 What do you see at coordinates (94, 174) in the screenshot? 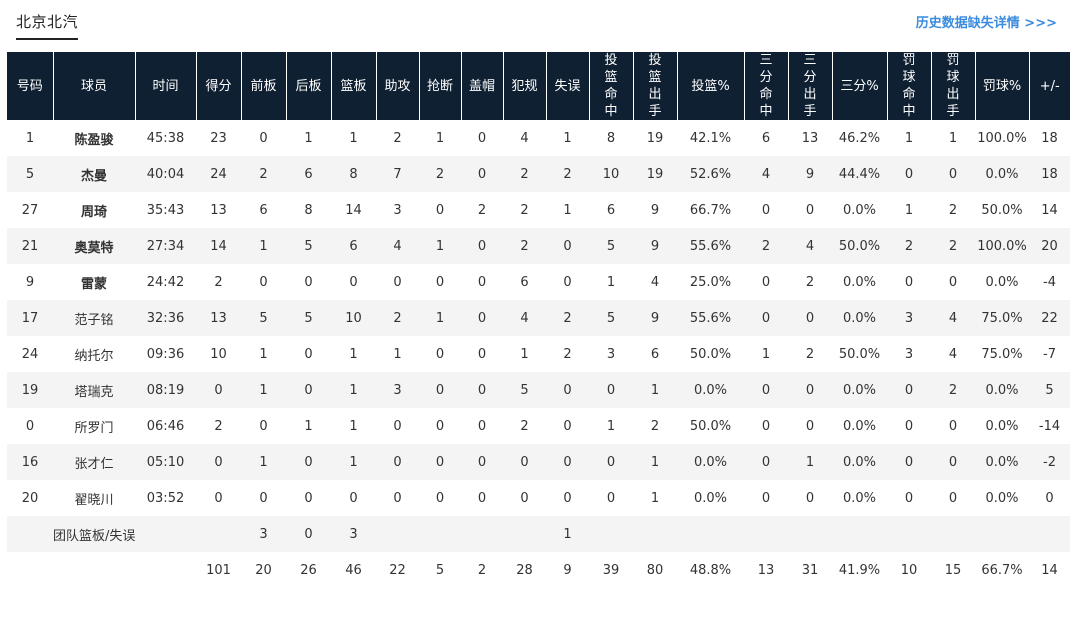
I see `player-name: 杰曼` at bounding box center [94, 174].